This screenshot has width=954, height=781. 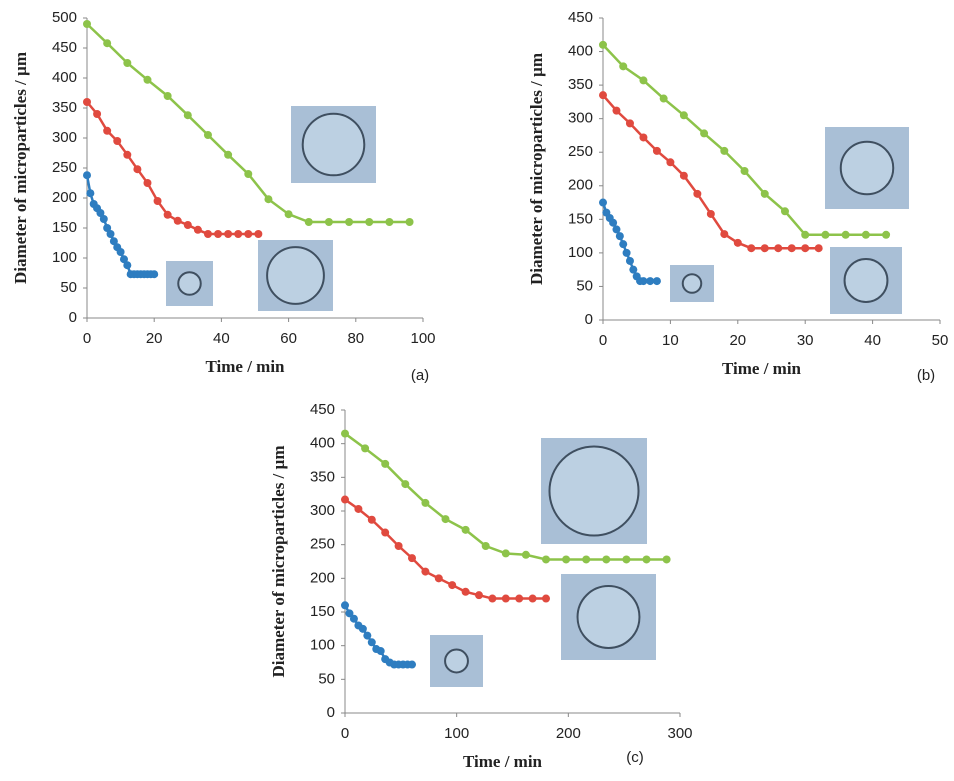 What do you see at coordinates (679, 733) in the screenshot?
I see `x-tick-label: 300` at bounding box center [679, 733].